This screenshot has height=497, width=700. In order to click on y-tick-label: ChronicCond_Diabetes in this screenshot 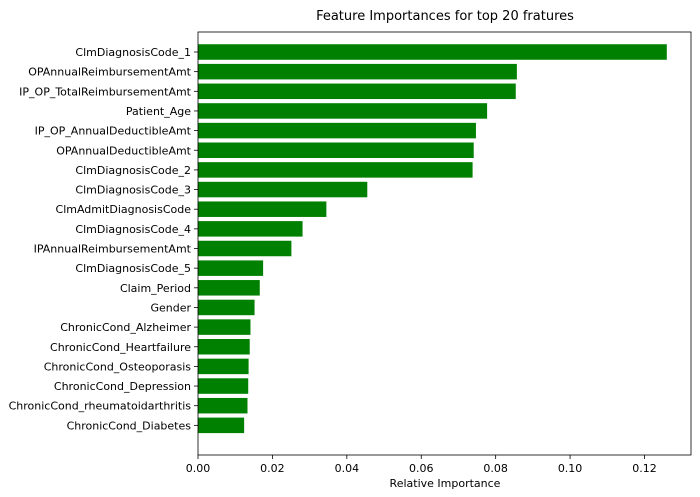, I will do `click(129, 425)`.